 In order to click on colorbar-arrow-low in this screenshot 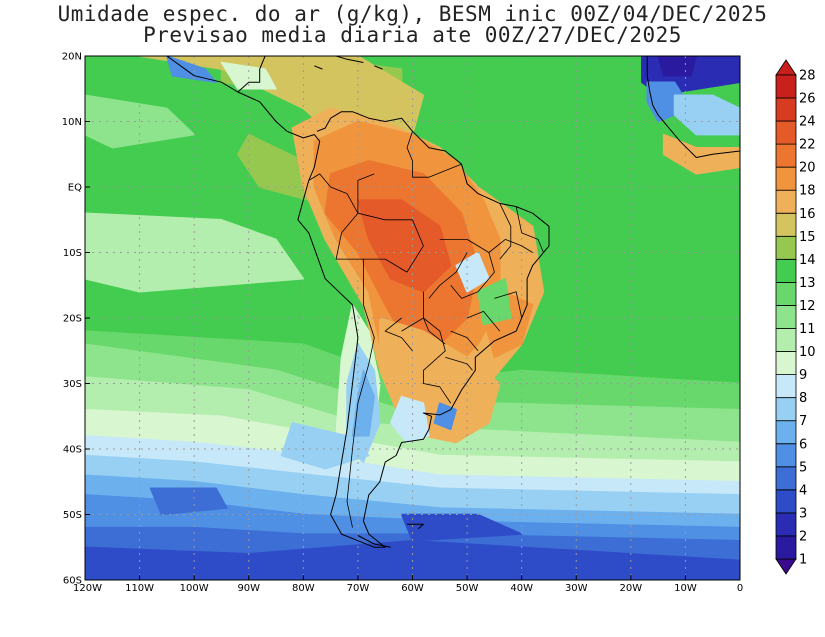, I will do `click(786, 566)`.